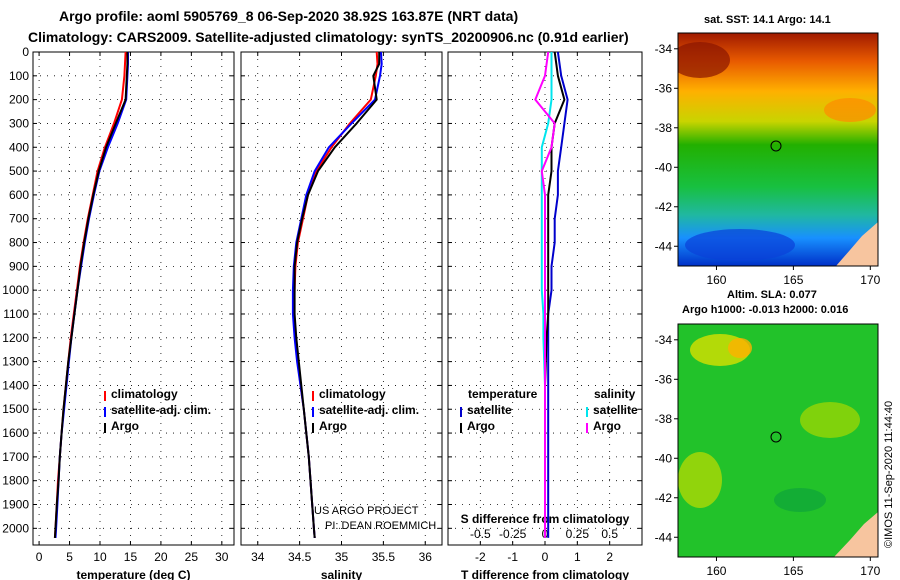  What do you see at coordinates (15, 433) in the screenshot?
I see `depth-tick-label: 1600` at bounding box center [15, 433].